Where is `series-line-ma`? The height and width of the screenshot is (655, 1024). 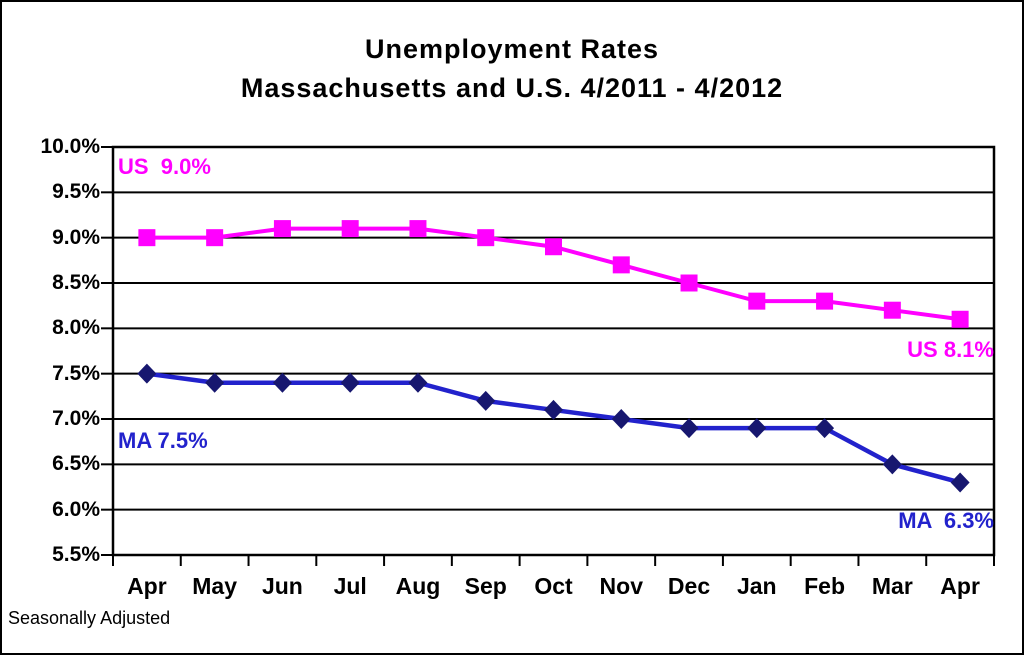 series-line-ma is located at coordinates (553, 428).